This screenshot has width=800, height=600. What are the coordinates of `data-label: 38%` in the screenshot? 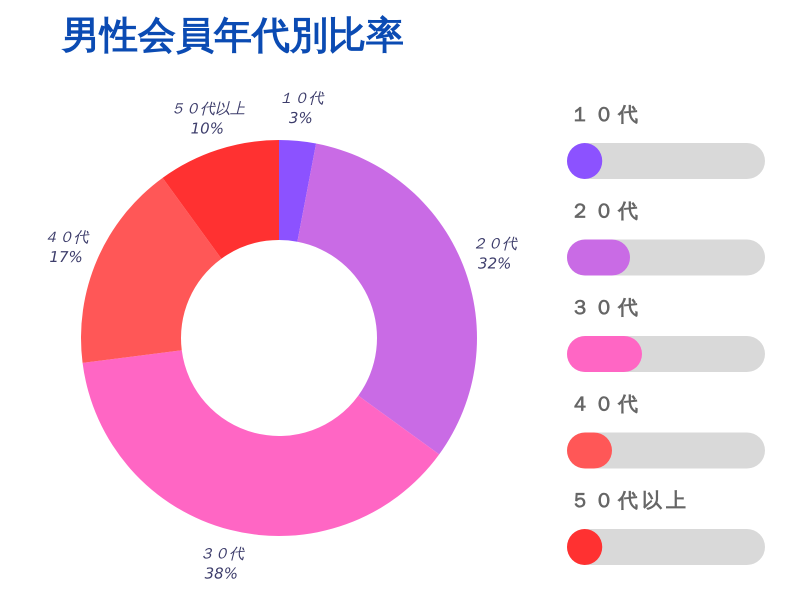 It's located at (221, 573).